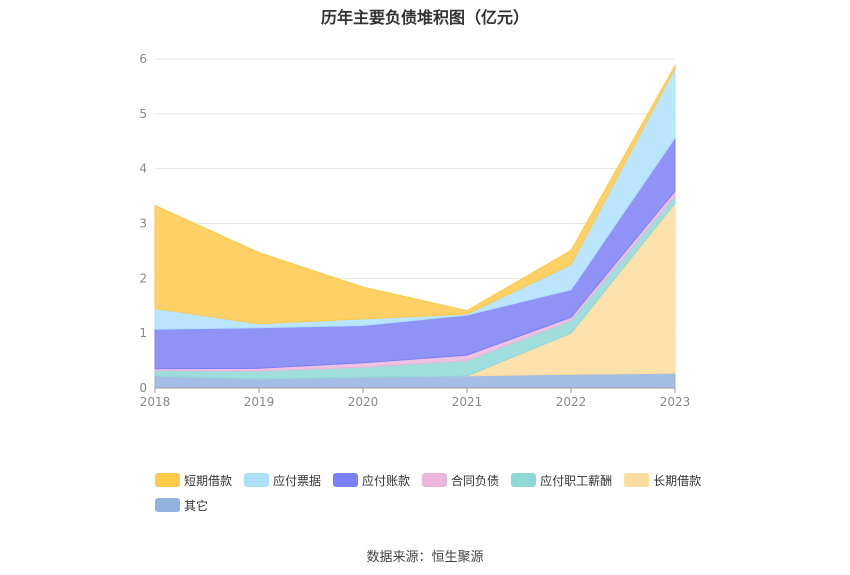 The width and height of the screenshot is (850, 575). I want to click on data-source: 数据来源：恒生聚源, so click(425, 557).